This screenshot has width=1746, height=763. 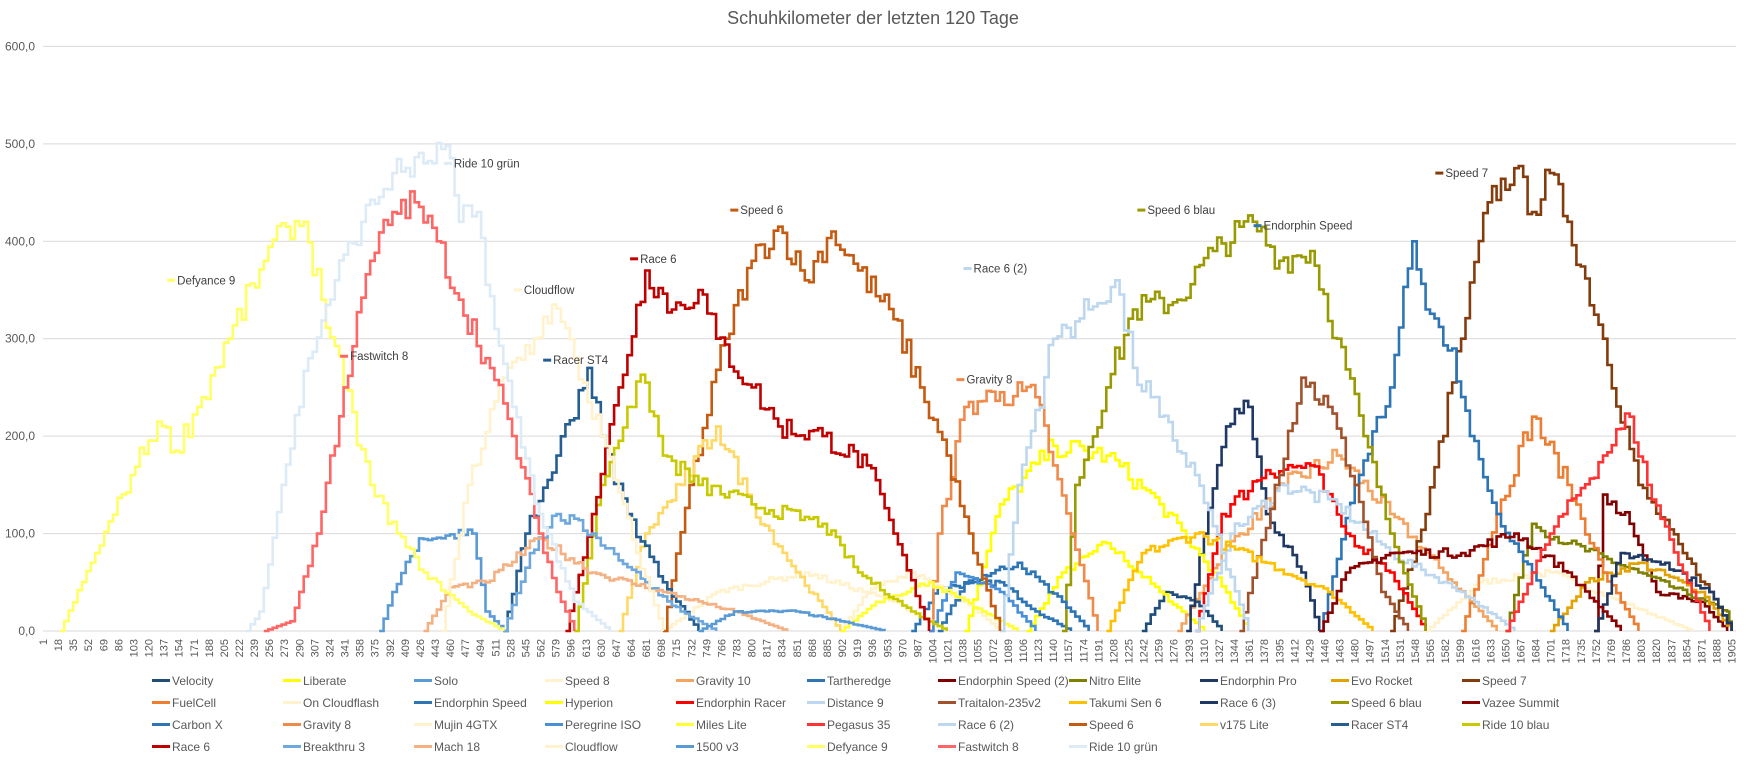 What do you see at coordinates (451, 648) in the screenshot?
I see `x-tick-label: 460` at bounding box center [451, 648].